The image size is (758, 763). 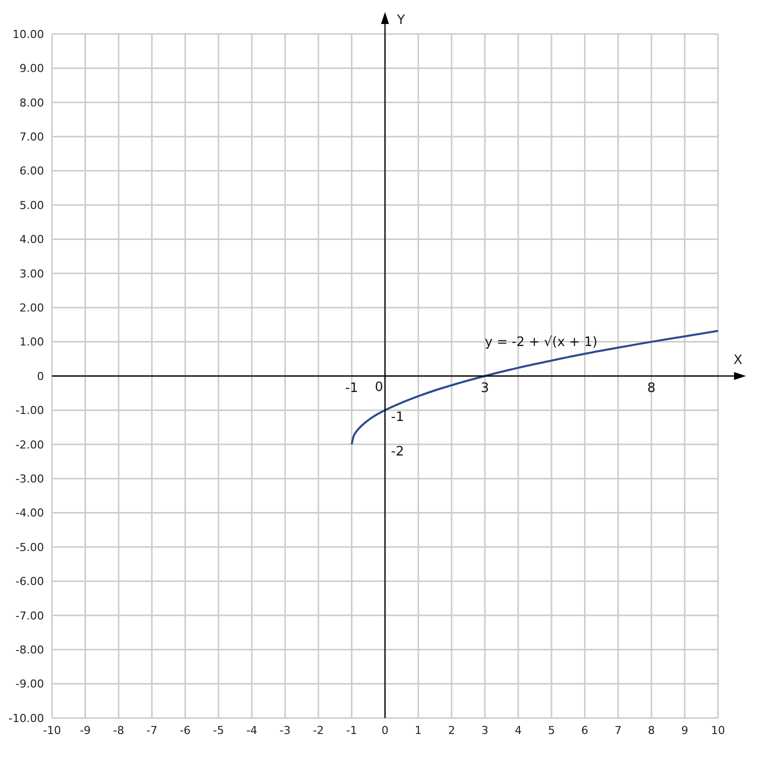 What do you see at coordinates (26, 718) in the screenshot?
I see `y-tick-label: -10.00` at bounding box center [26, 718].